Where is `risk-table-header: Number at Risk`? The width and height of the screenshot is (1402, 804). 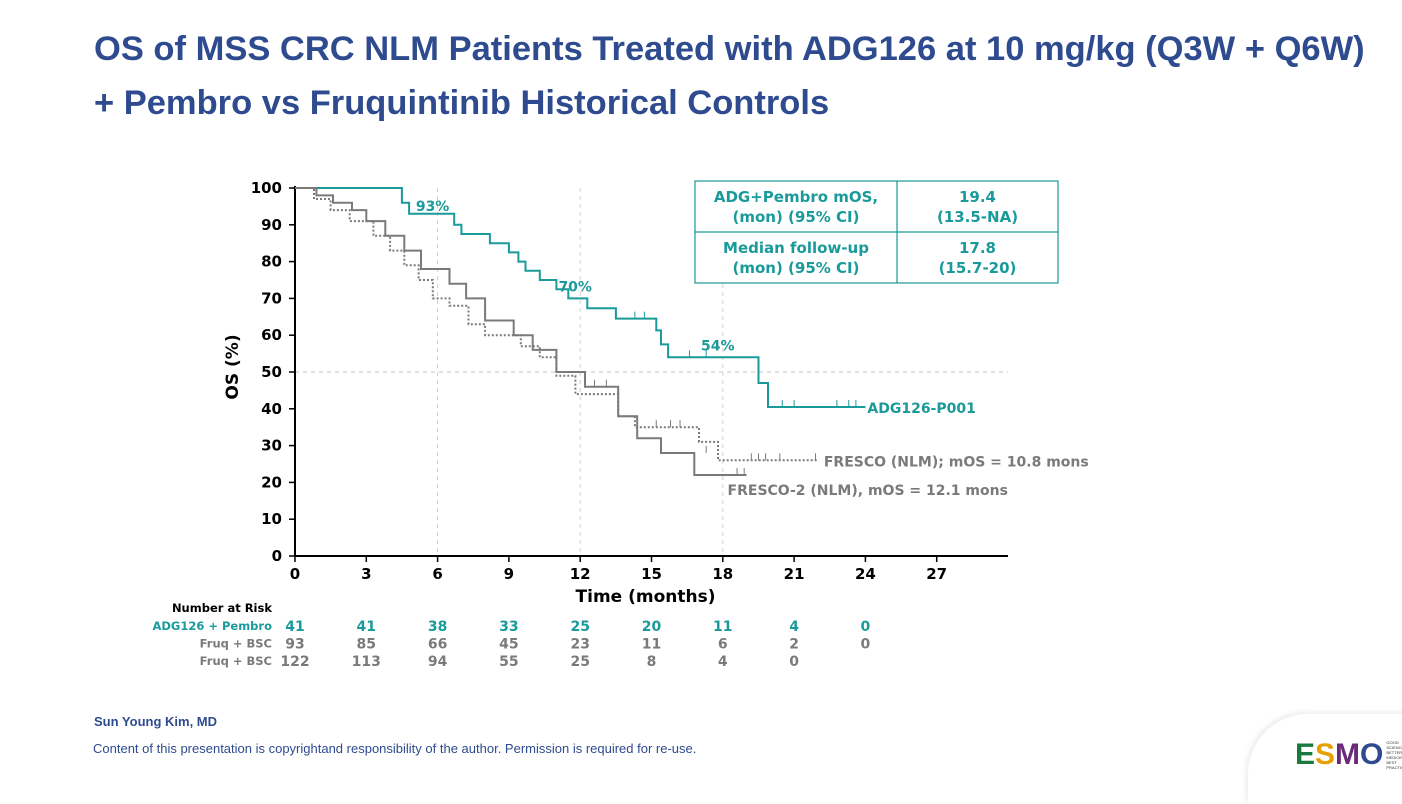
risk-table-header: Number at Risk is located at coordinates (222, 608).